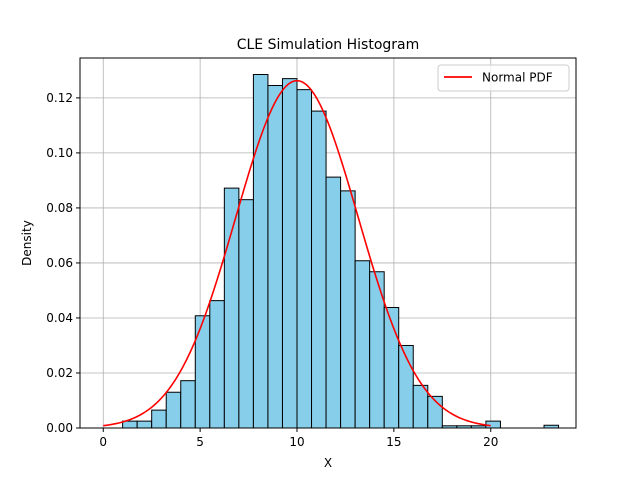 The height and width of the screenshot is (480, 640). Describe the element at coordinates (59, 318) in the screenshot. I see `y-tick-label: 0.04` at that location.